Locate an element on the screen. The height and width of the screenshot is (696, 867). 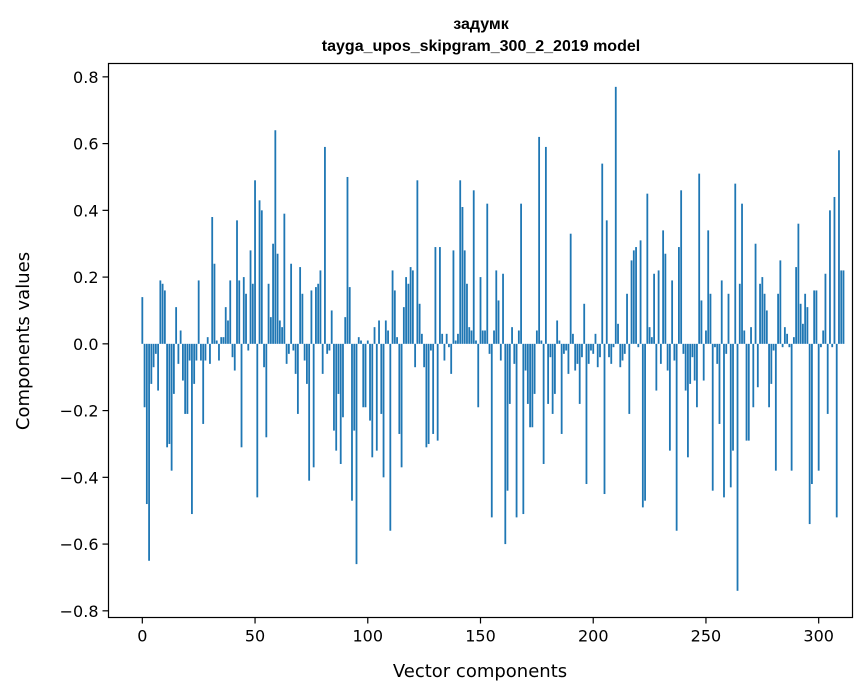
y-axis-label: Components values is located at coordinates (23, 341).